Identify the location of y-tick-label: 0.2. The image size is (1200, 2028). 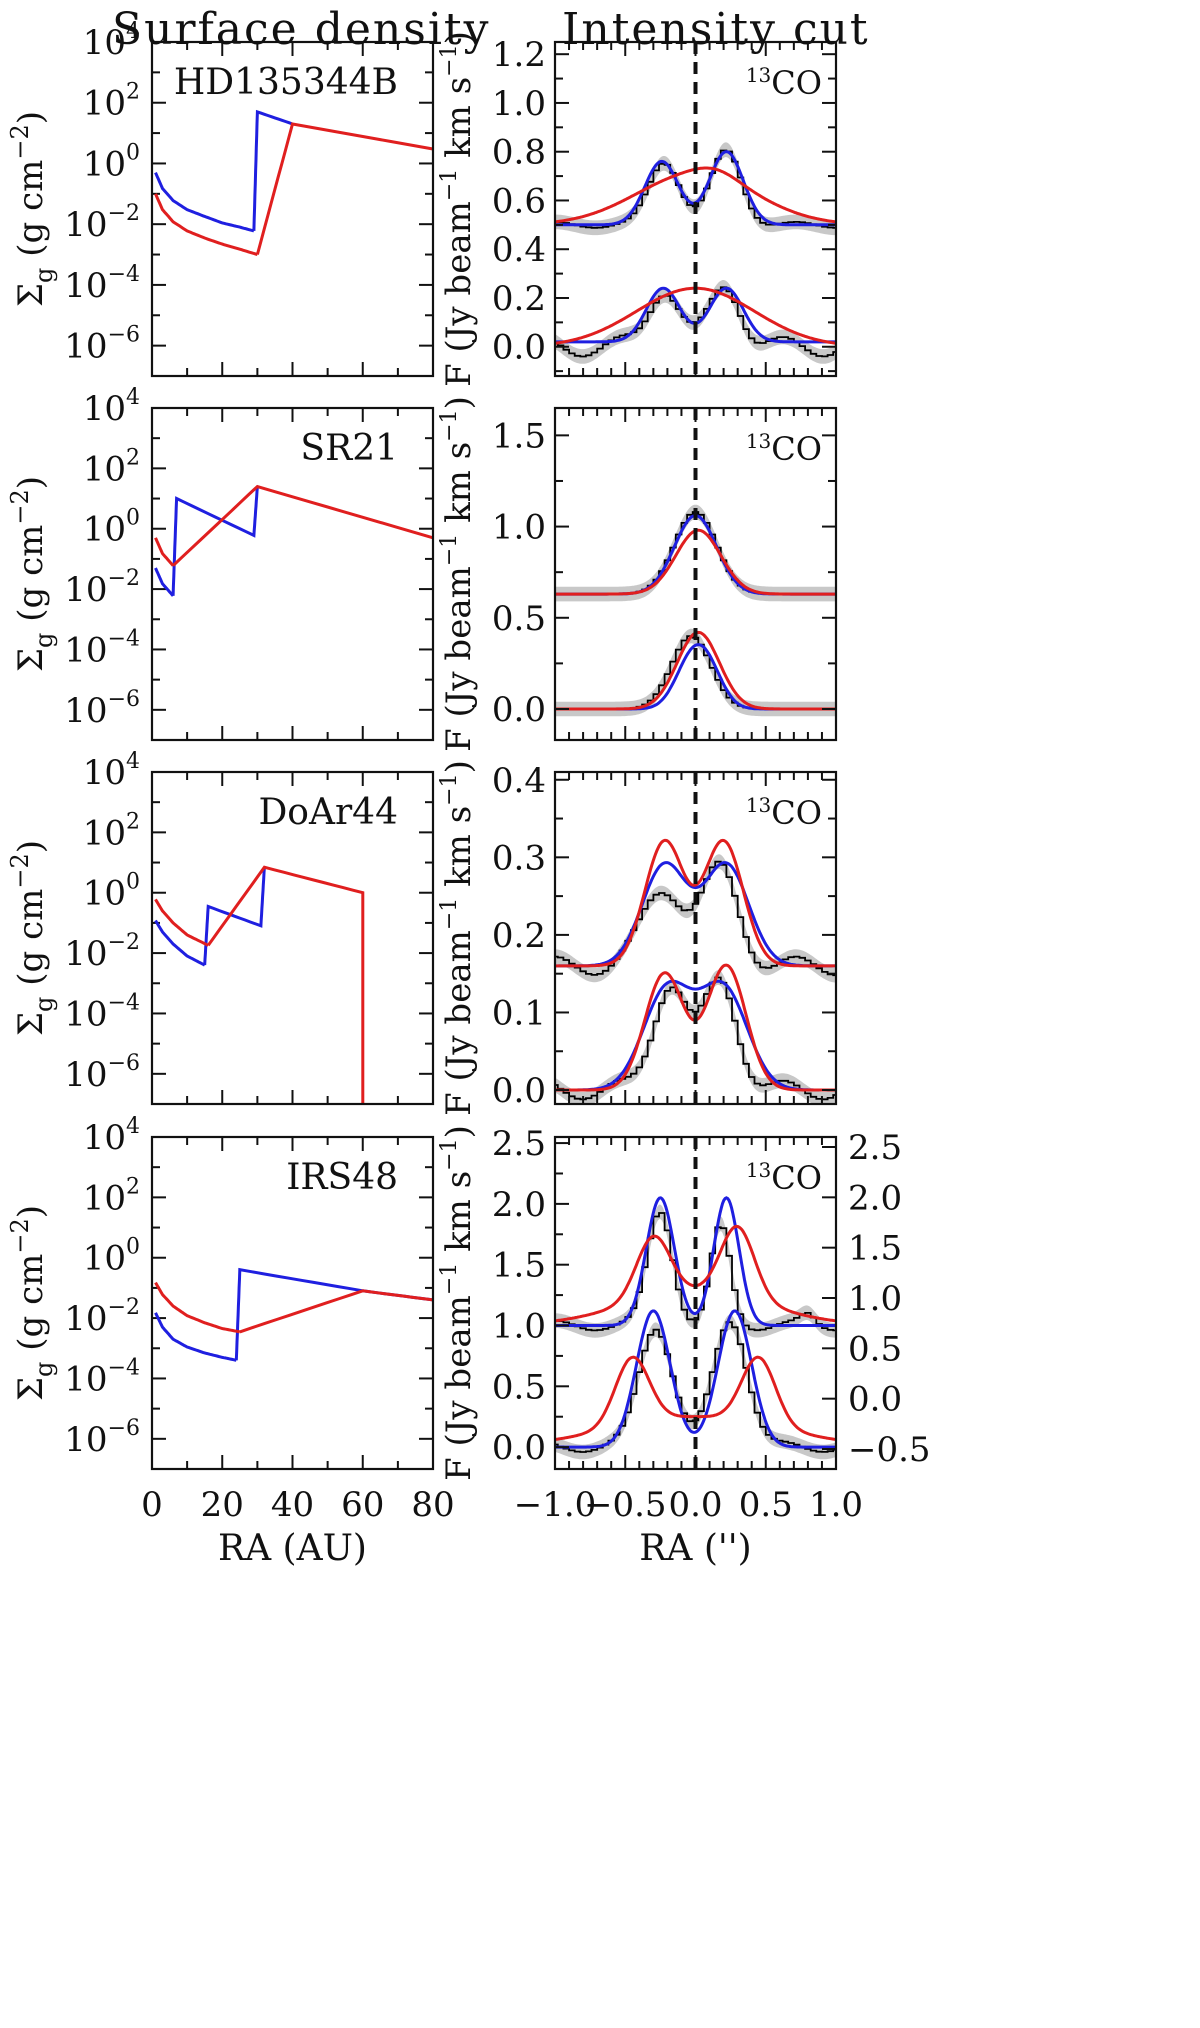
(519, 299).